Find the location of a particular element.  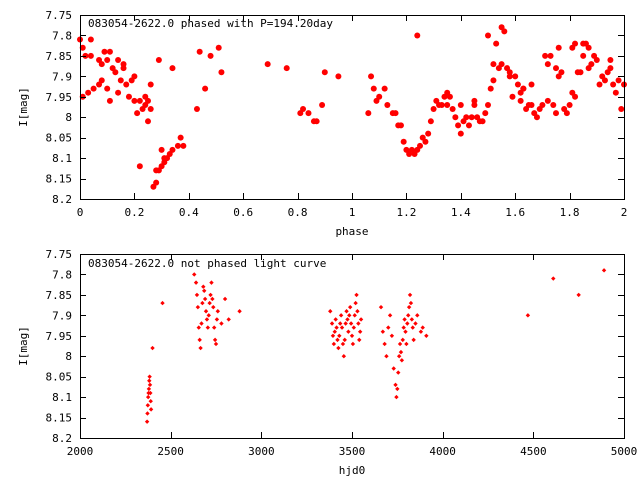

phased-x-tick-label: 1.6 is located at coordinates (515, 212).